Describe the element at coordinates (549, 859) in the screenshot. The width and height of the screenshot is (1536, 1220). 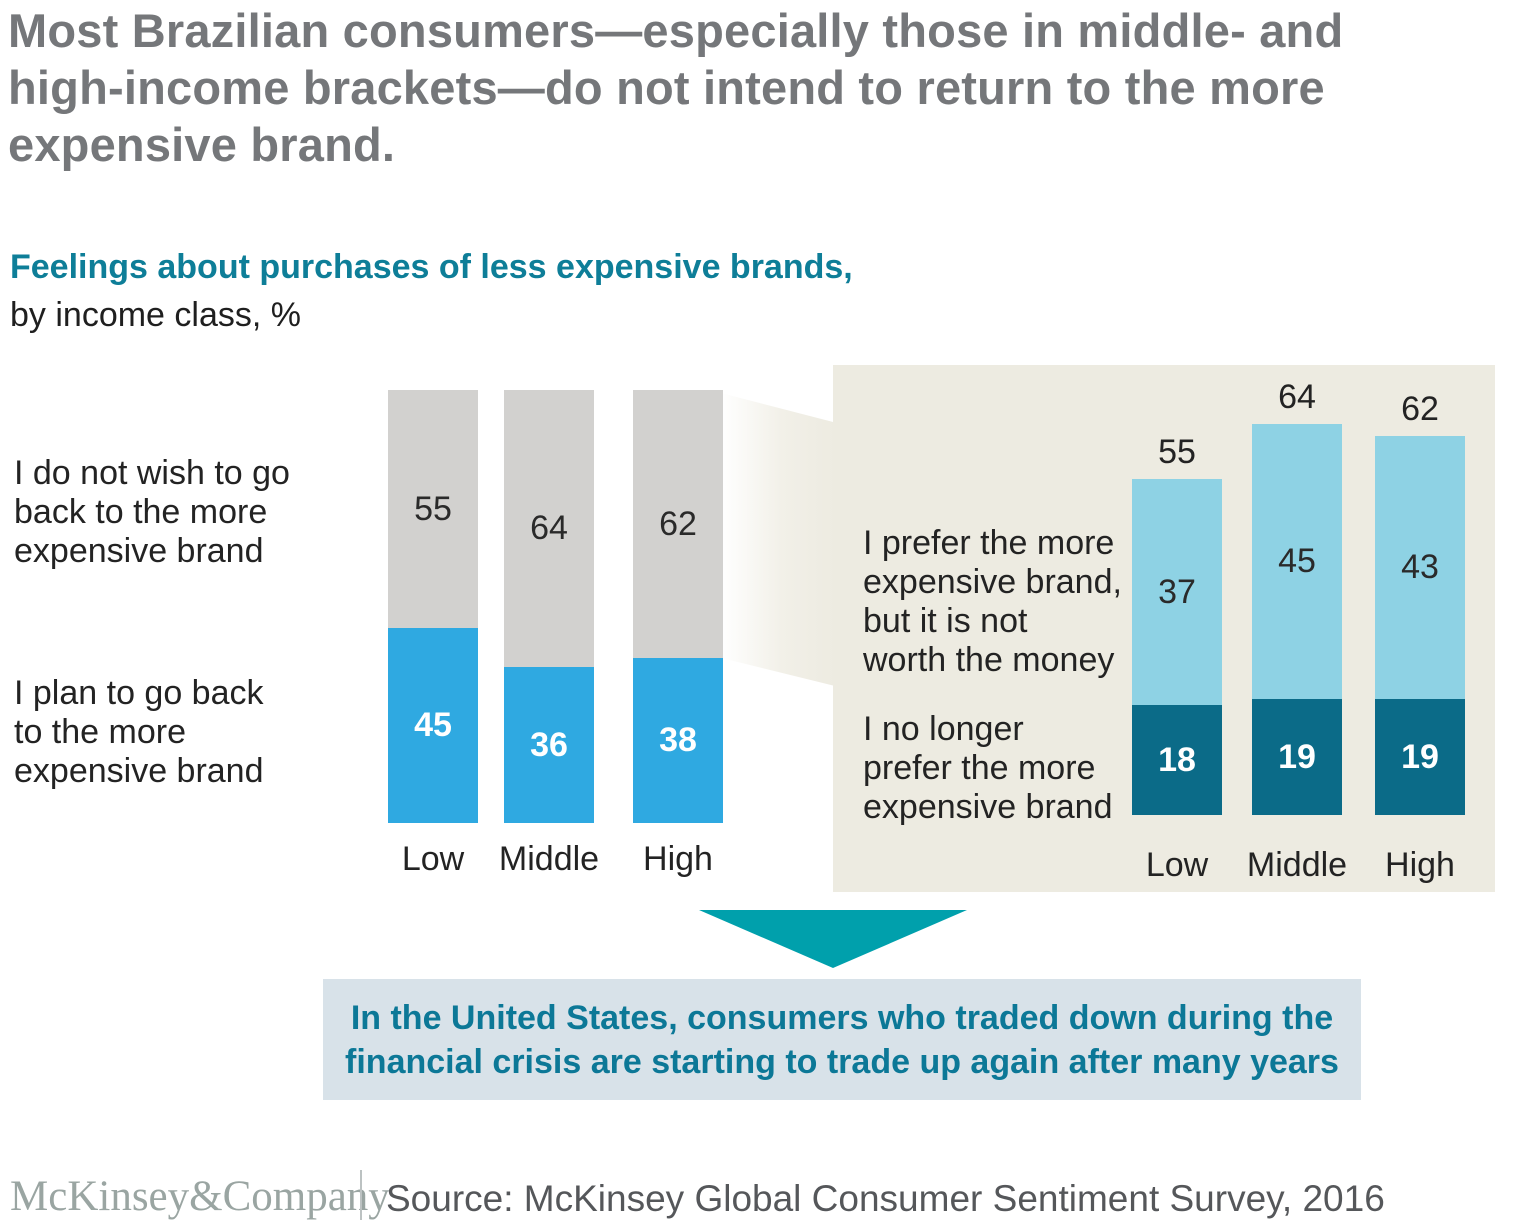
I see `category-label-middle: Middle` at that location.